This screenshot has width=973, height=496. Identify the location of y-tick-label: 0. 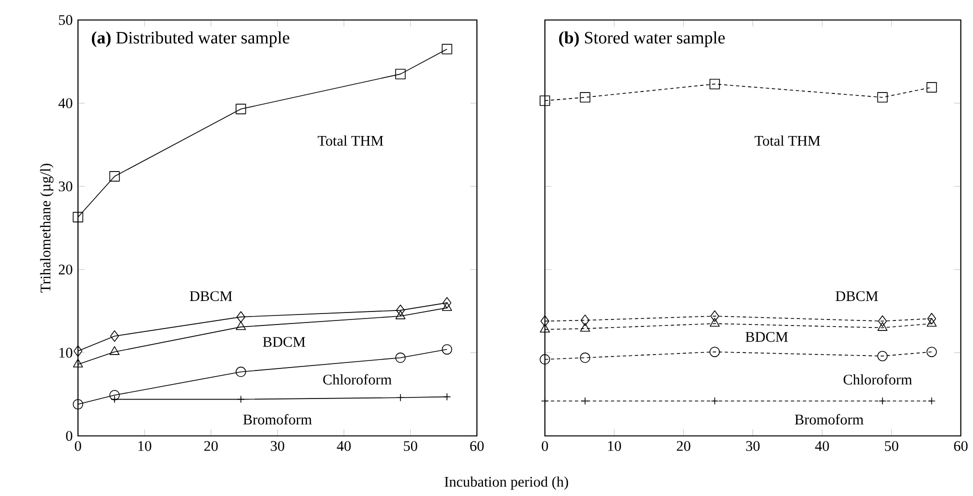
(69, 436).